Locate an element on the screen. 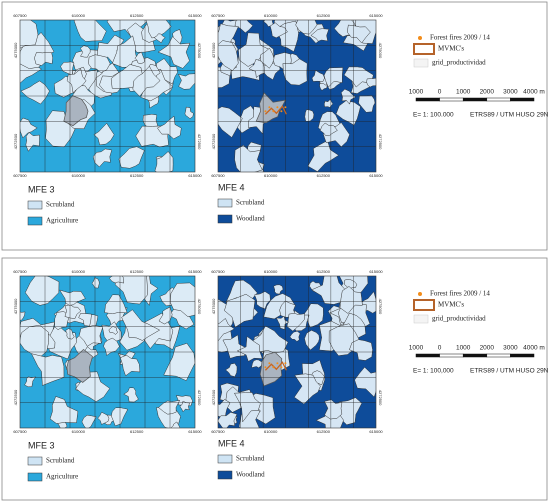 This screenshot has height=504, width=550. legend-item: Forest fires 2009 / 14 is located at coordinates (460, 38).